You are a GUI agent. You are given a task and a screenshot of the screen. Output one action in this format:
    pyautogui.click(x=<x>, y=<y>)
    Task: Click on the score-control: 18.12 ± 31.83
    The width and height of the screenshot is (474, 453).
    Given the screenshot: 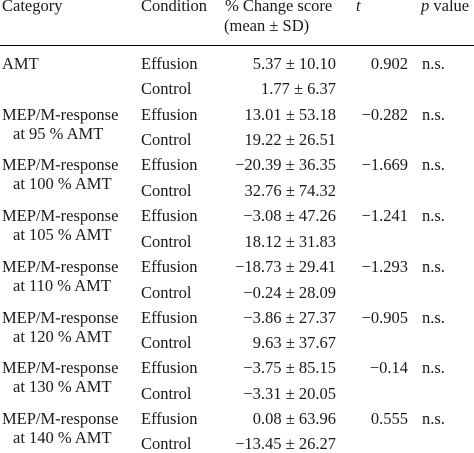 What is the action you would take?
    pyautogui.click(x=290, y=241)
    